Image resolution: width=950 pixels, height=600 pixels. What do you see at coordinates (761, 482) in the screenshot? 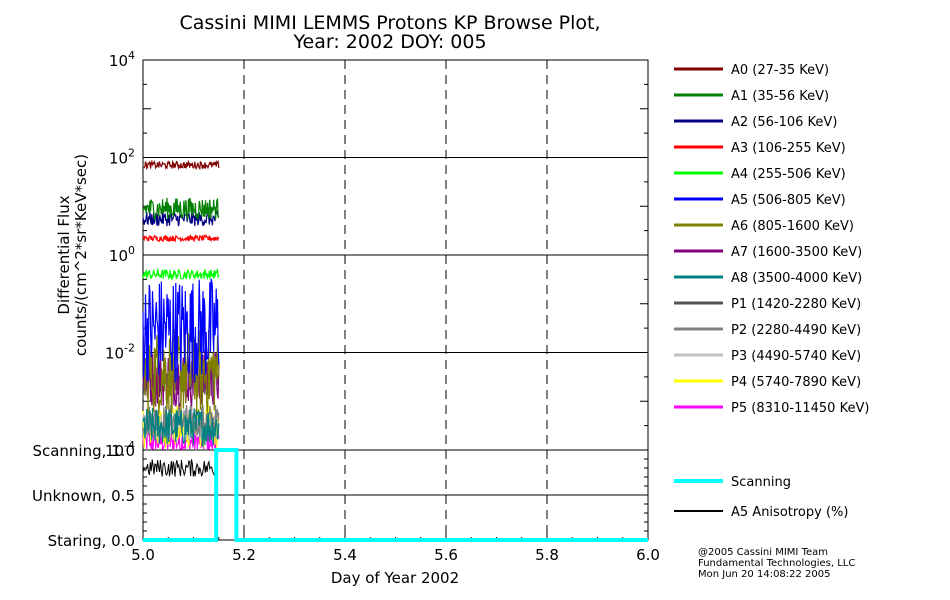
I see `legend-label: Scanning` at bounding box center [761, 482].